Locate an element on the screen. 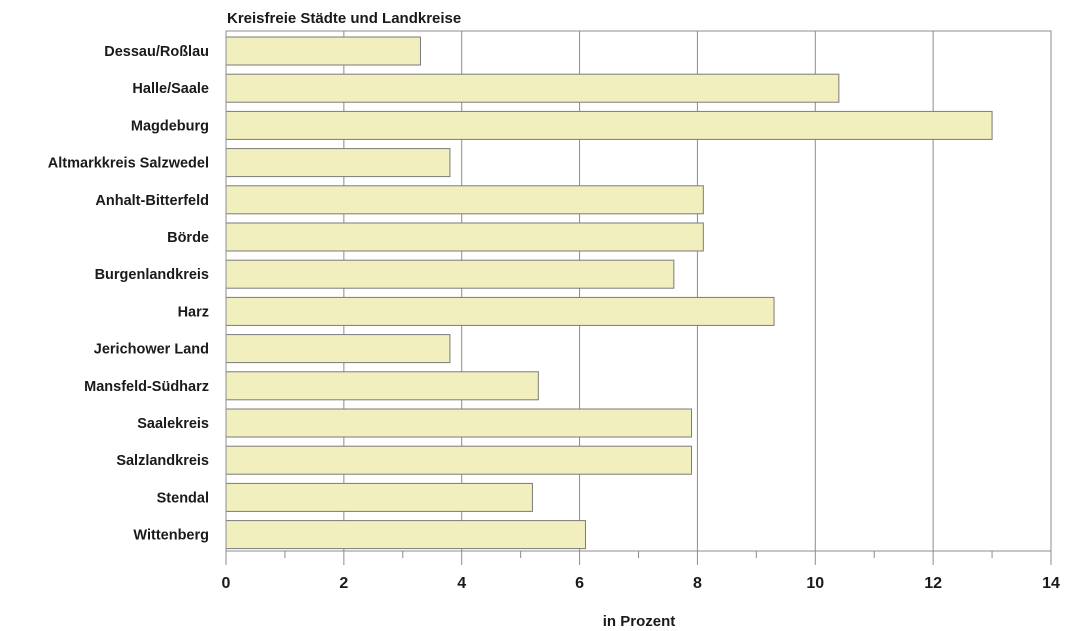 The height and width of the screenshot is (631, 1068). category-label: Saalekreis is located at coordinates (173, 424).